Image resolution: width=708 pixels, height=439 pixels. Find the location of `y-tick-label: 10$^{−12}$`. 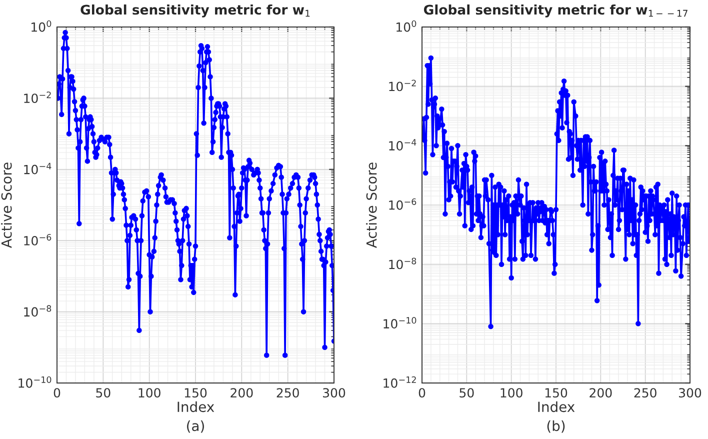

y-tick-label: 10$^{−12}$ is located at coordinates (400, 382).